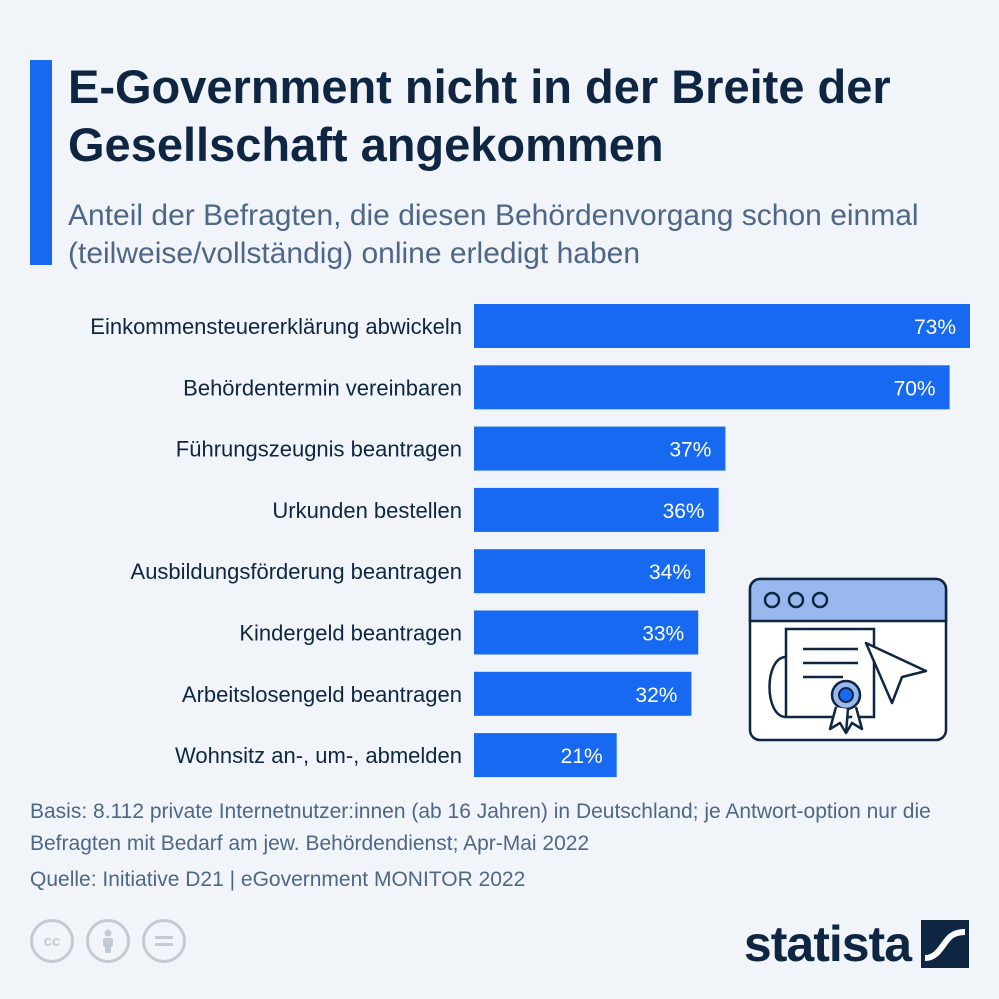 This screenshot has height=999, width=999. What do you see at coordinates (322, 387) in the screenshot?
I see `category-label: Behördentermin vereinbaren` at bounding box center [322, 387].